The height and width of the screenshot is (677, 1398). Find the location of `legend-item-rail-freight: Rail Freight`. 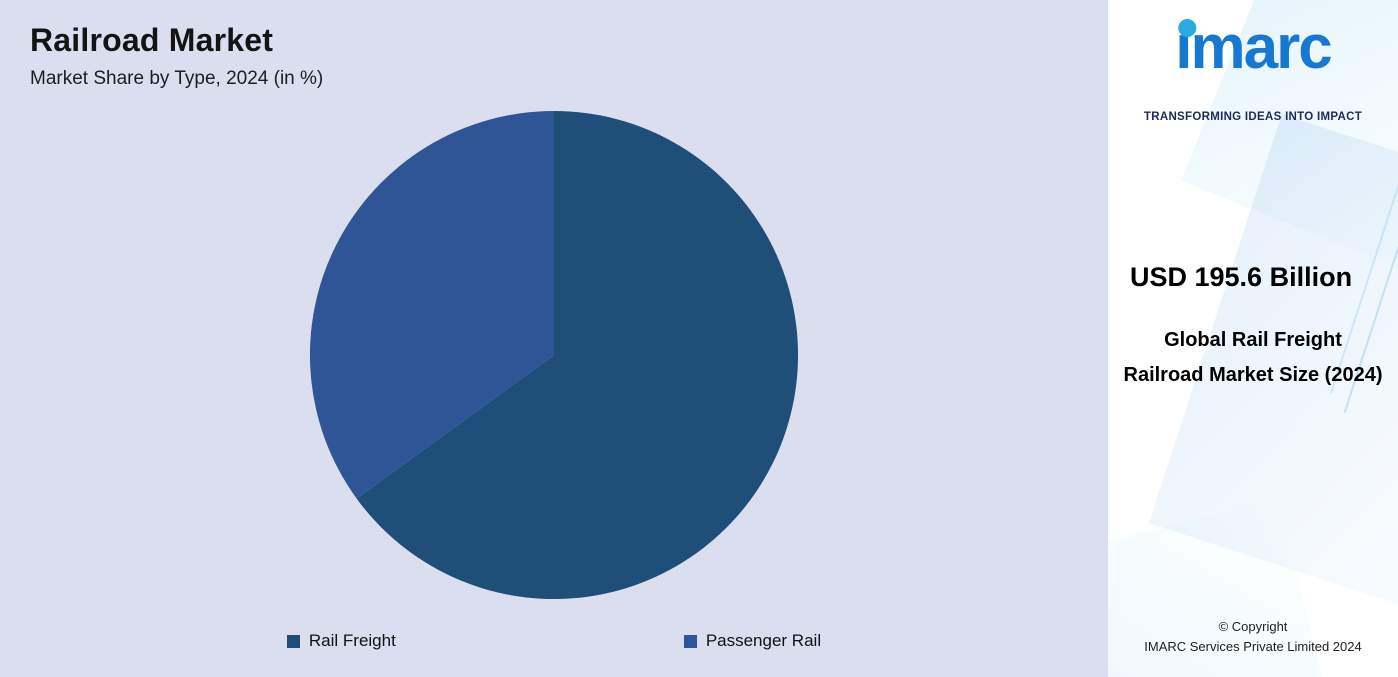

legend-item-rail-freight: Rail Freight is located at coordinates (341, 641).